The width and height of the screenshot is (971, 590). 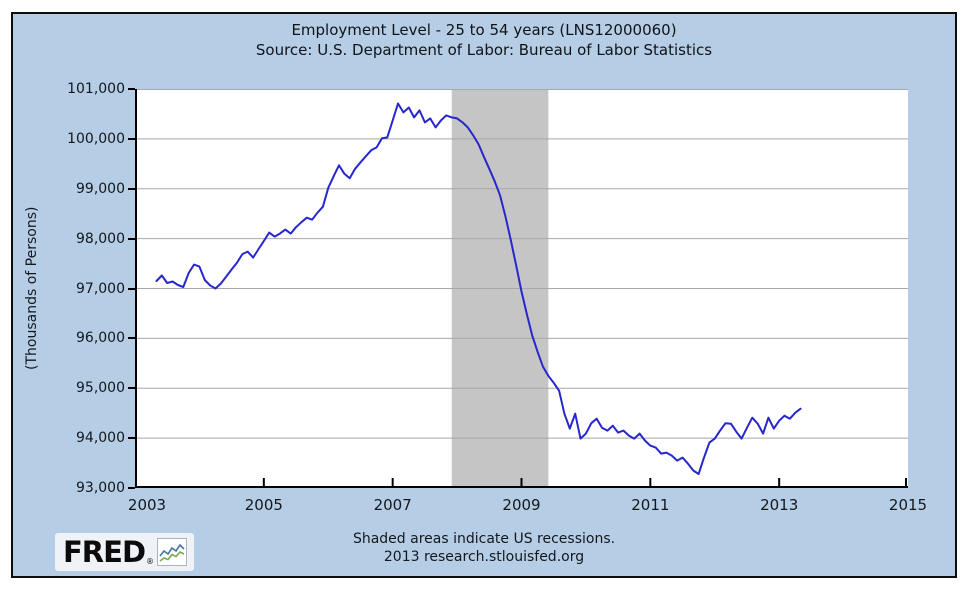 What do you see at coordinates (147, 505) in the screenshot?
I see `x-axis-label: 2003` at bounding box center [147, 505].